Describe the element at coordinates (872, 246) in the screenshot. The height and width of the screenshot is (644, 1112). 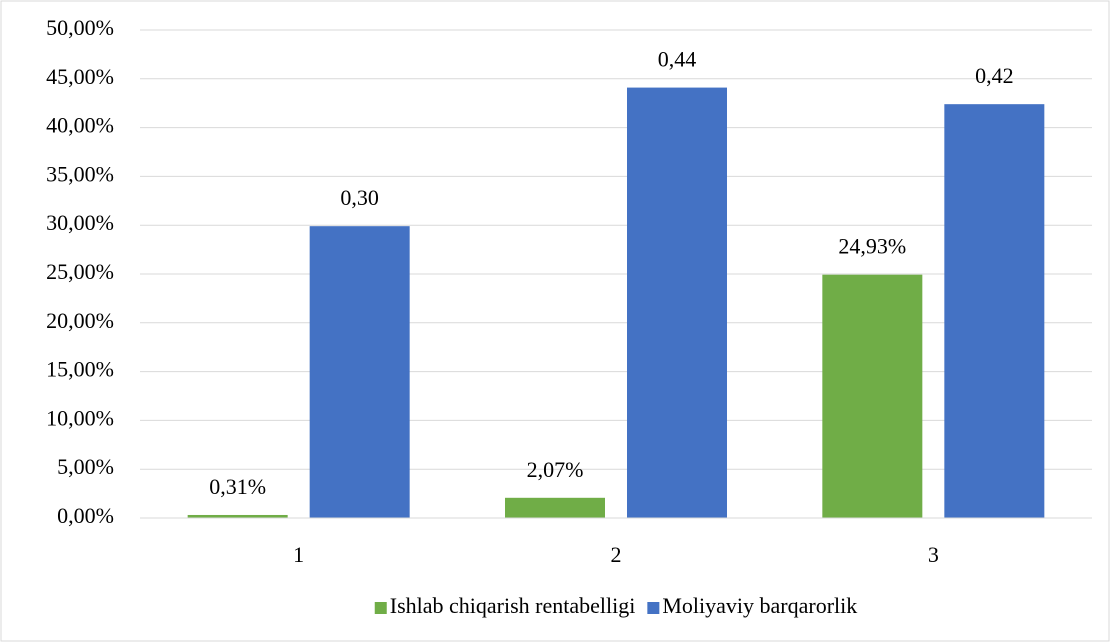
I see `data-label: 24,93%` at that location.